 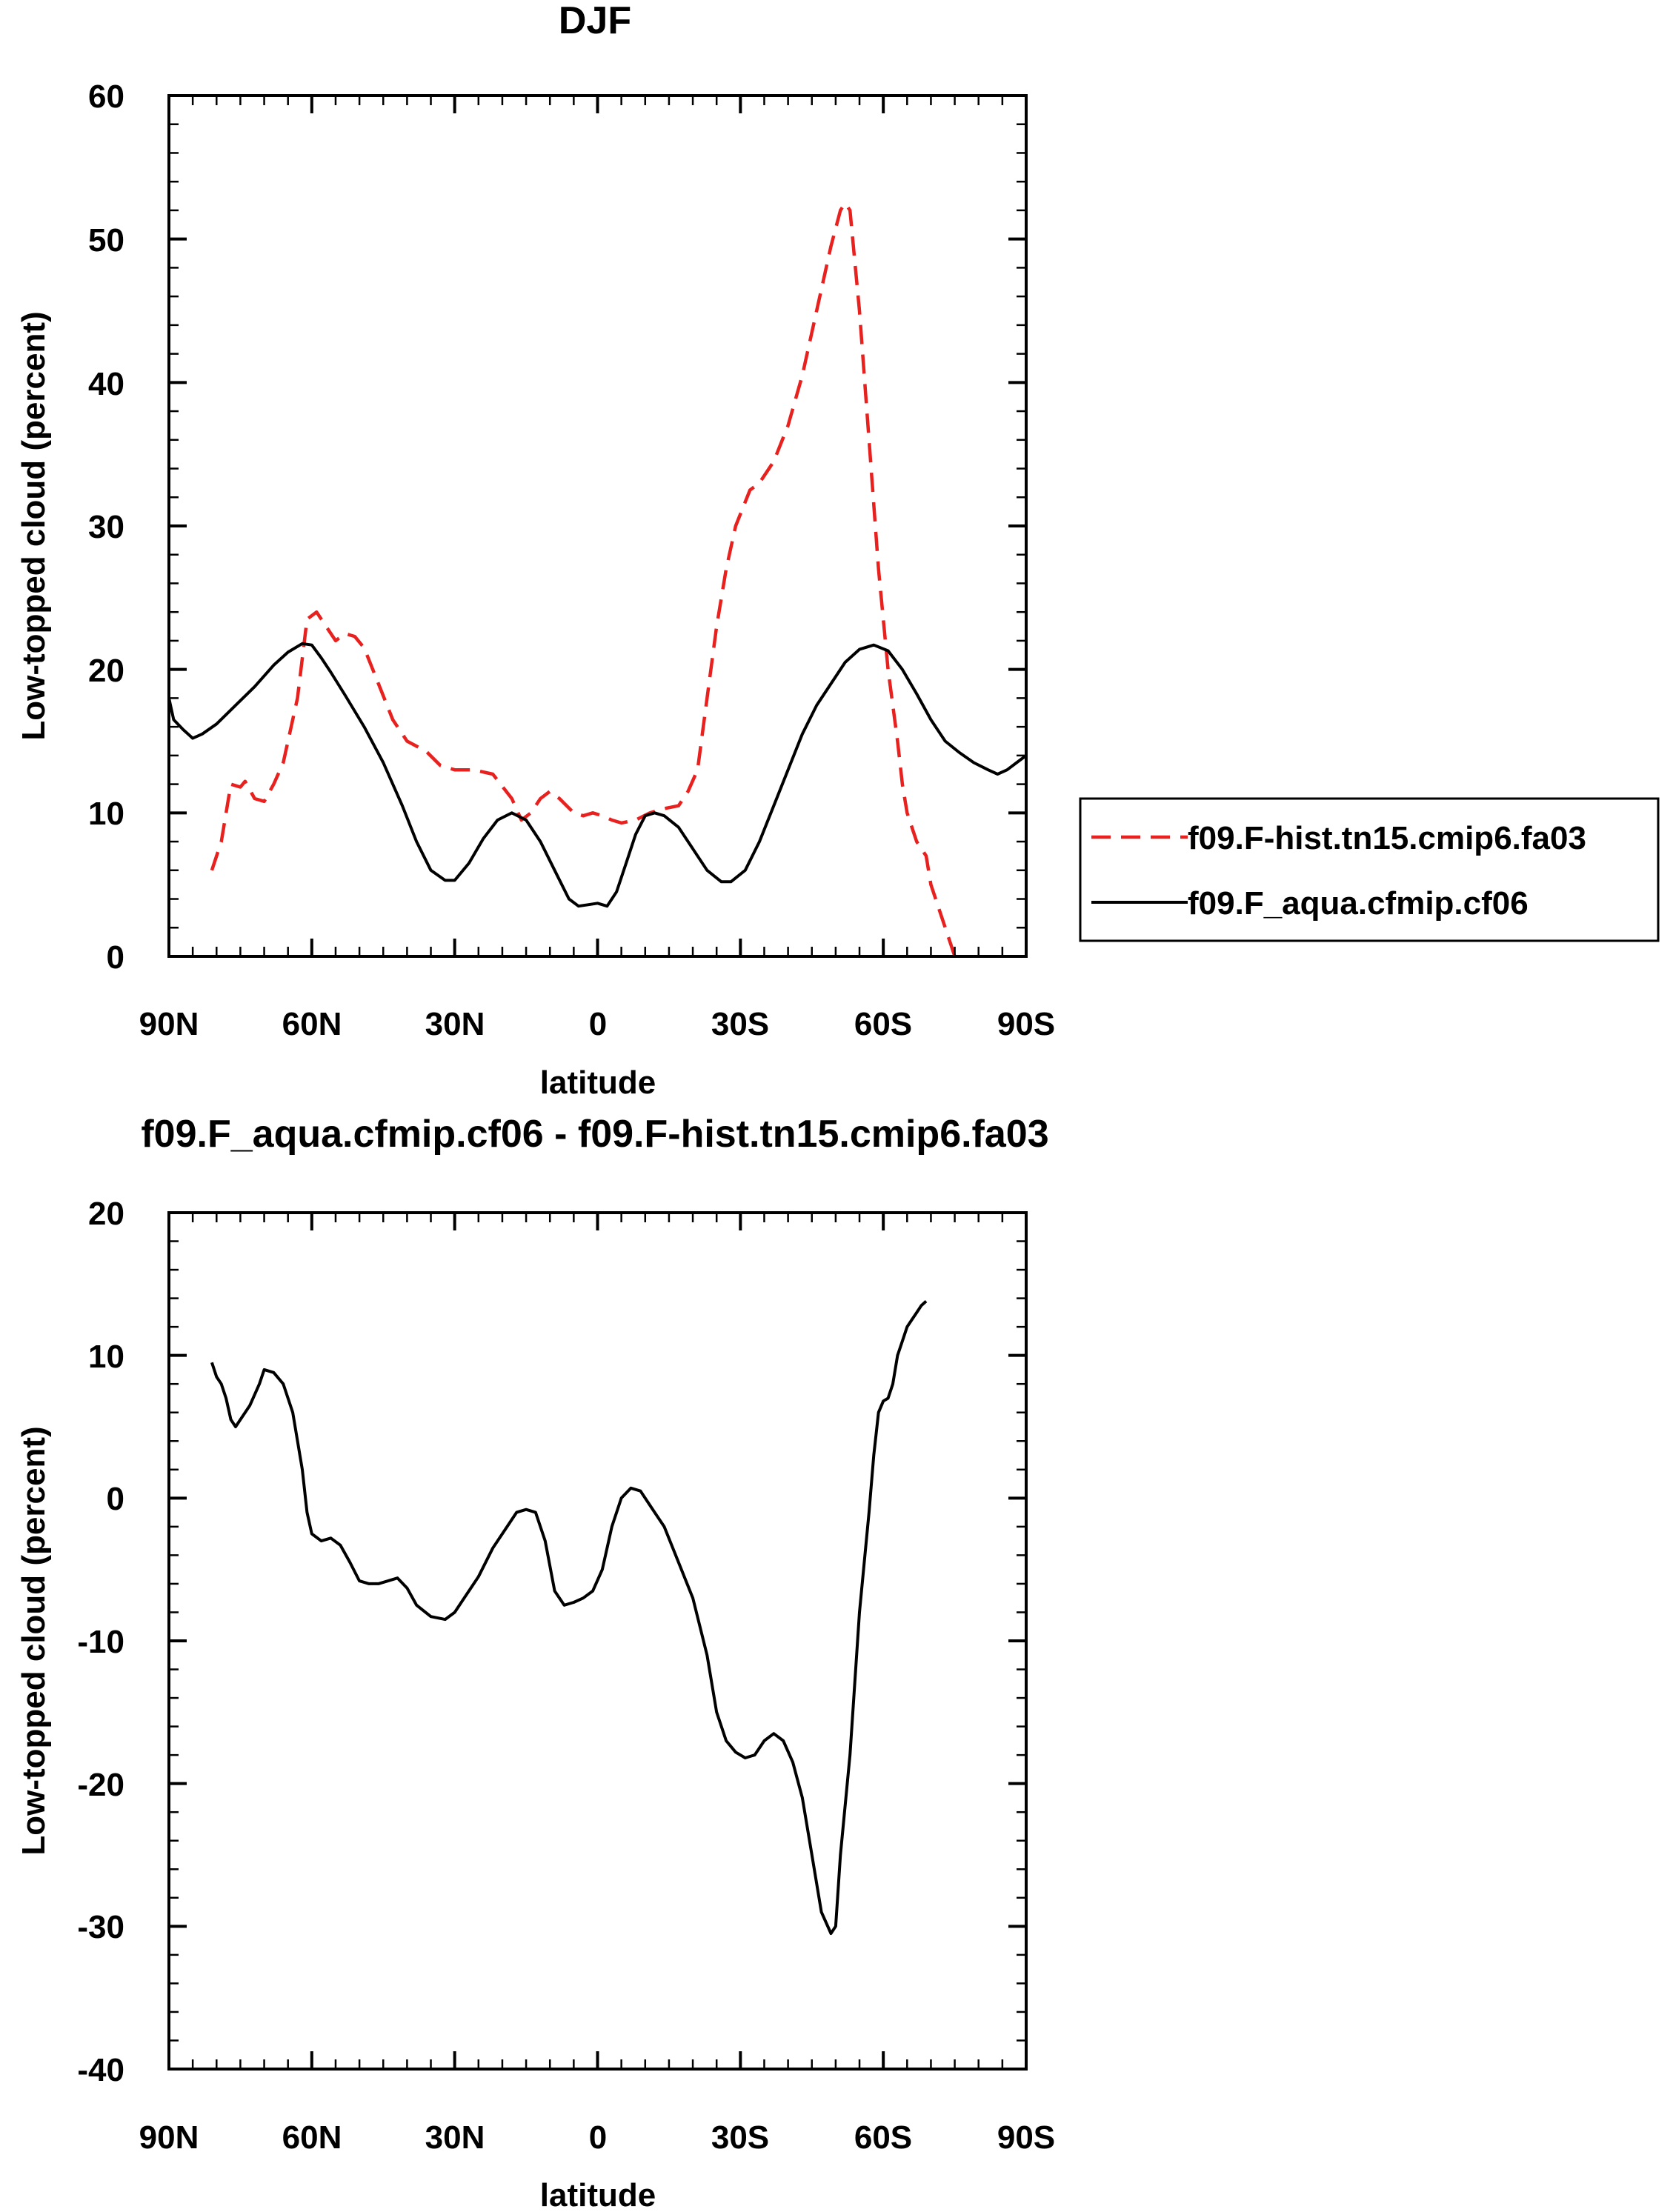 I want to click on top-x-tick-label: 60N, so click(x=312, y=1024).